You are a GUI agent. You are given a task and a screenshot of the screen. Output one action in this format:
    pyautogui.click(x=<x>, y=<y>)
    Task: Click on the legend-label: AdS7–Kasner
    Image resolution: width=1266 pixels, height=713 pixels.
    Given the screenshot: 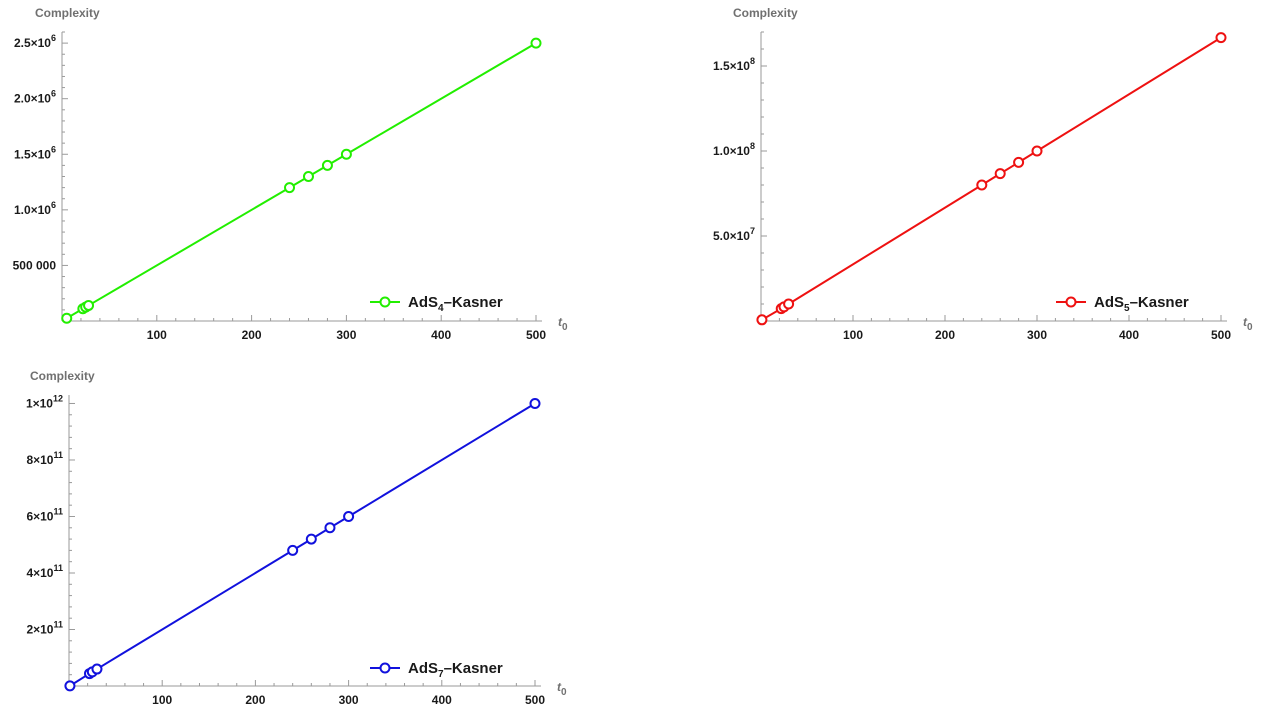 What is the action you would take?
    pyautogui.click(x=455, y=670)
    